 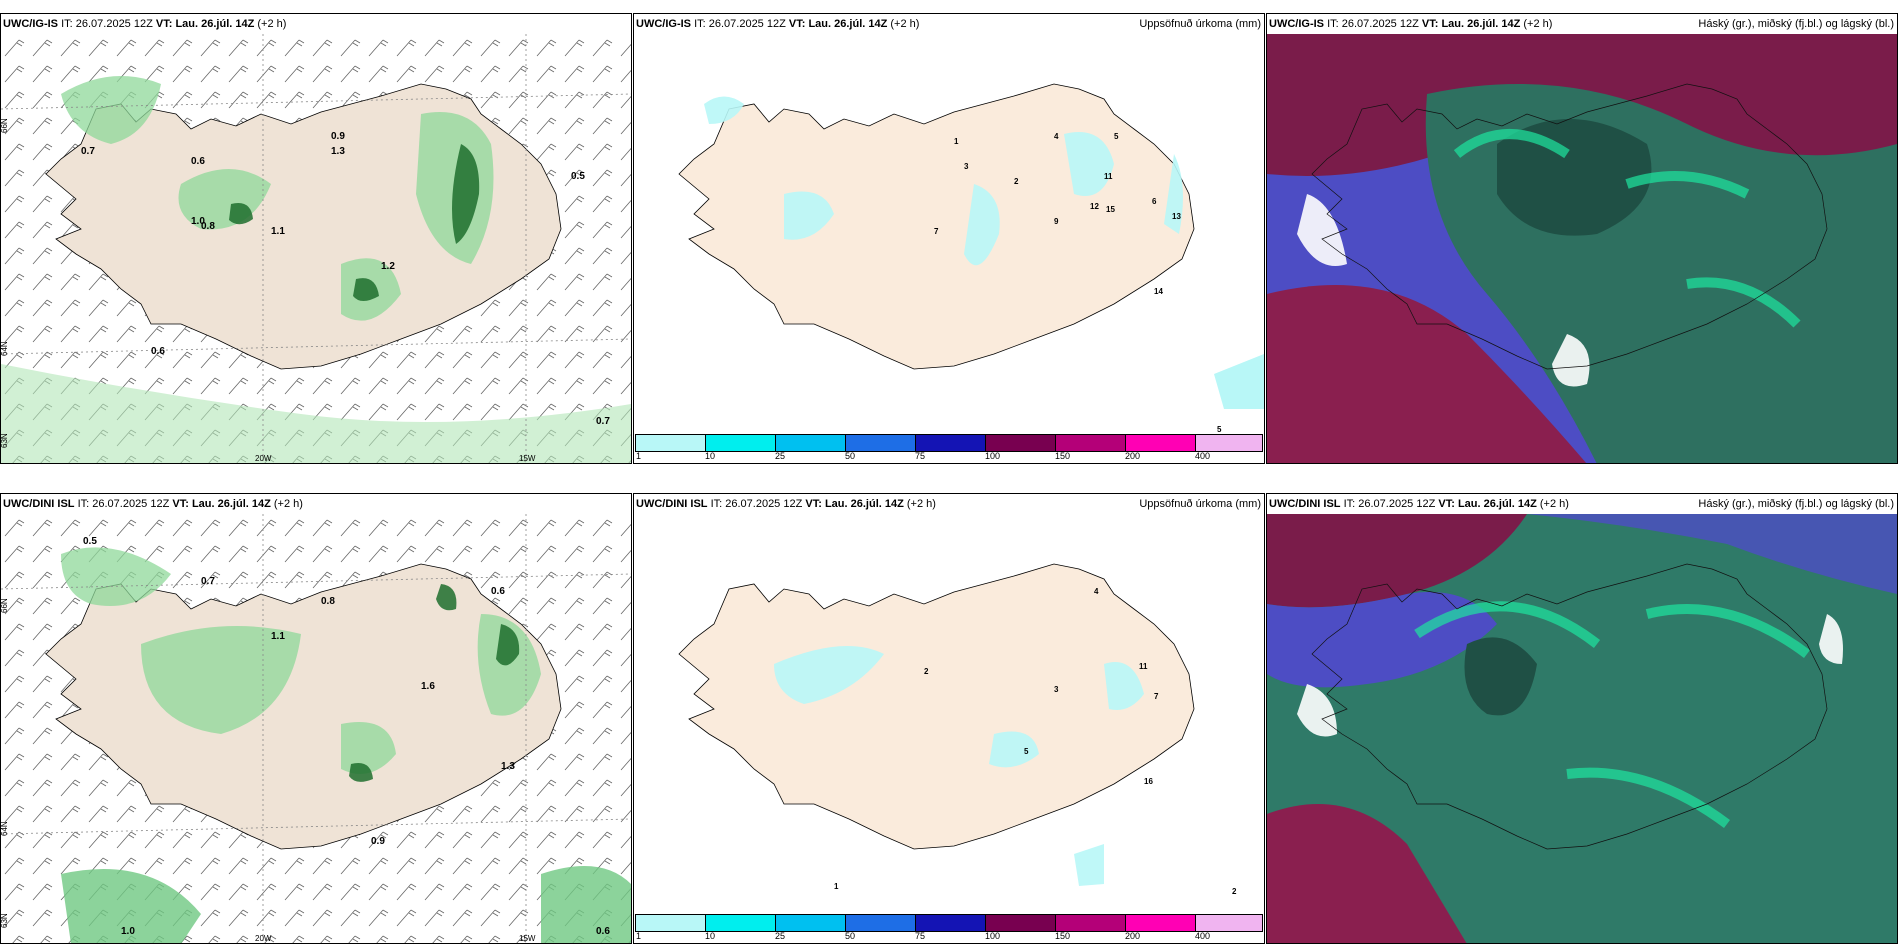 I want to click on value-label: 1.6, so click(x=428, y=686).